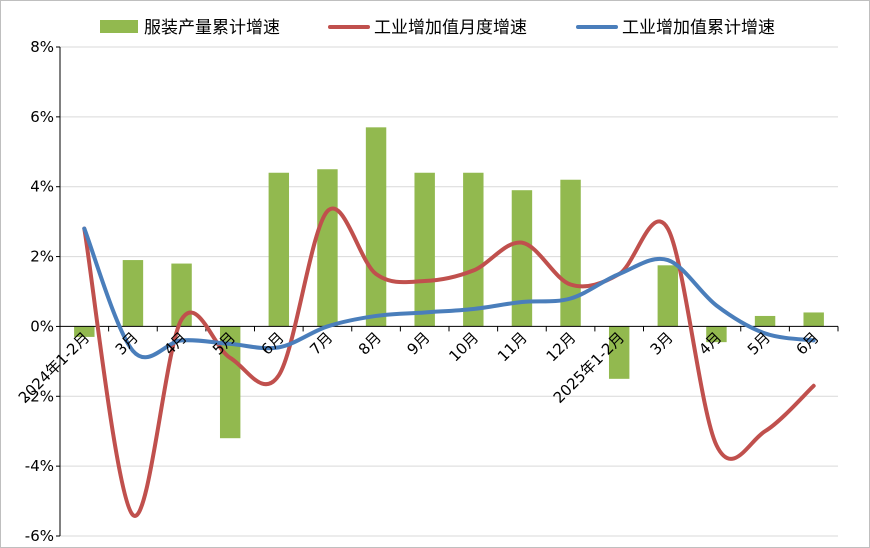 The width and height of the screenshot is (870, 548). What do you see at coordinates (42, 47) in the screenshot?
I see `y-tick-label: 8%` at bounding box center [42, 47].